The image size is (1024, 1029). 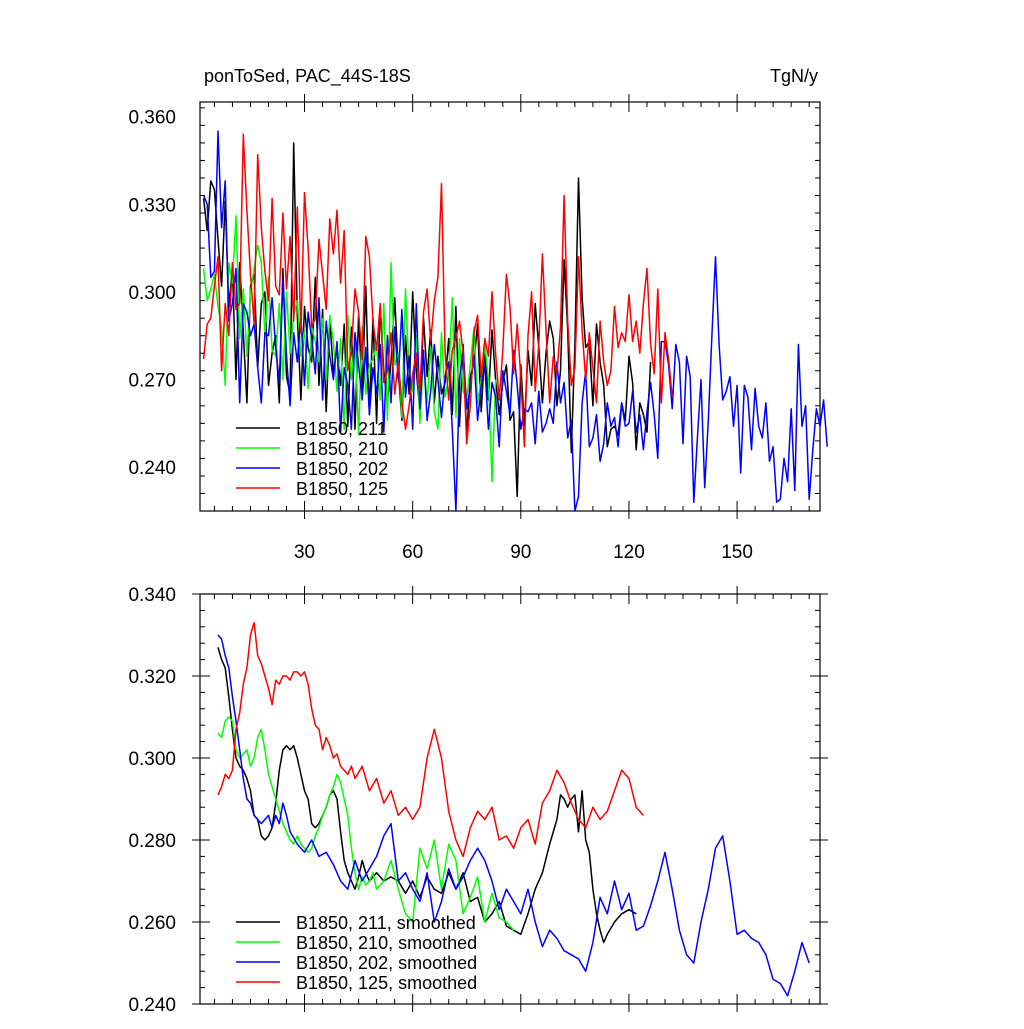 What do you see at coordinates (152, 118) in the screenshot?
I see `y-tick-label: 0.360` at bounding box center [152, 118].